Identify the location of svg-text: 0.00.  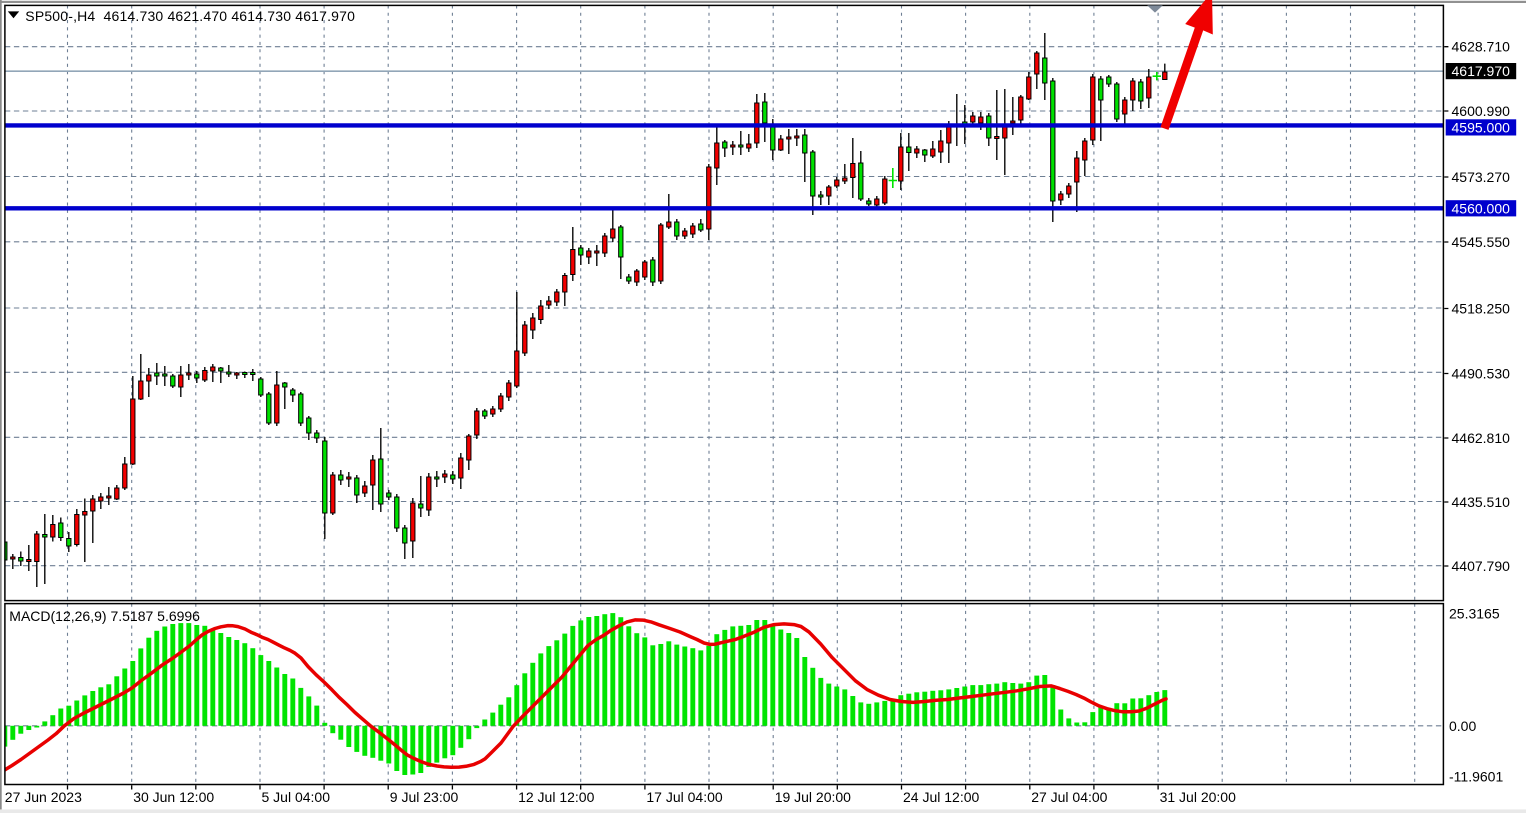
(1462, 726).